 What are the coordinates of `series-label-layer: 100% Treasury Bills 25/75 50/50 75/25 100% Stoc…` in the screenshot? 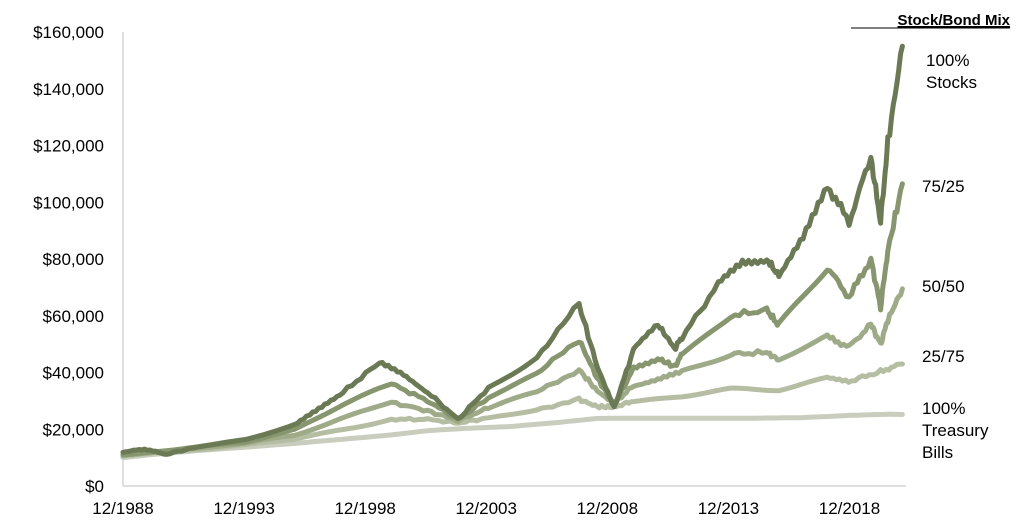 It's located at (955, 256).